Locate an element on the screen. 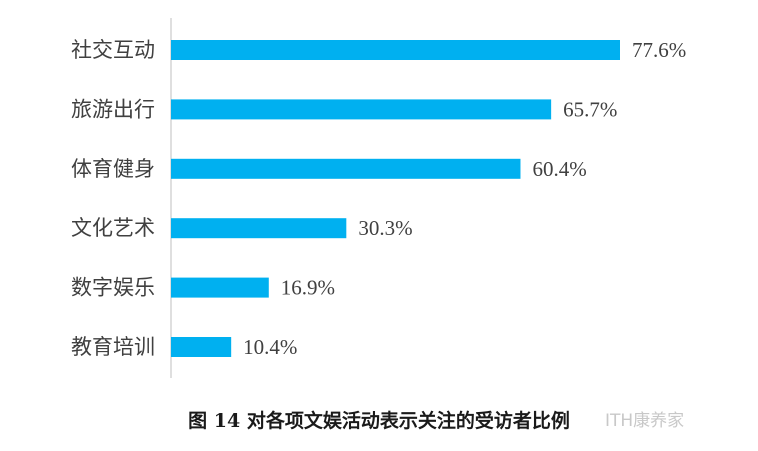 This screenshot has height=451, width=758. data-label: 65.7% is located at coordinates (590, 109).